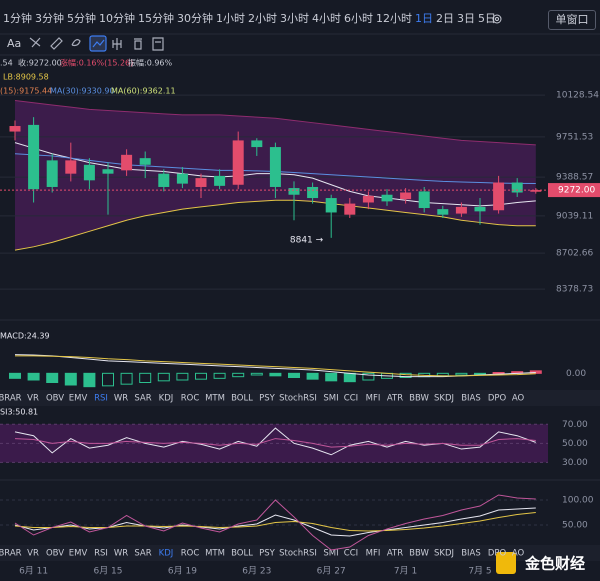 The image size is (600, 581). Describe the element at coordinates (497, 19) in the screenshot. I see `settings-icon` at that location.